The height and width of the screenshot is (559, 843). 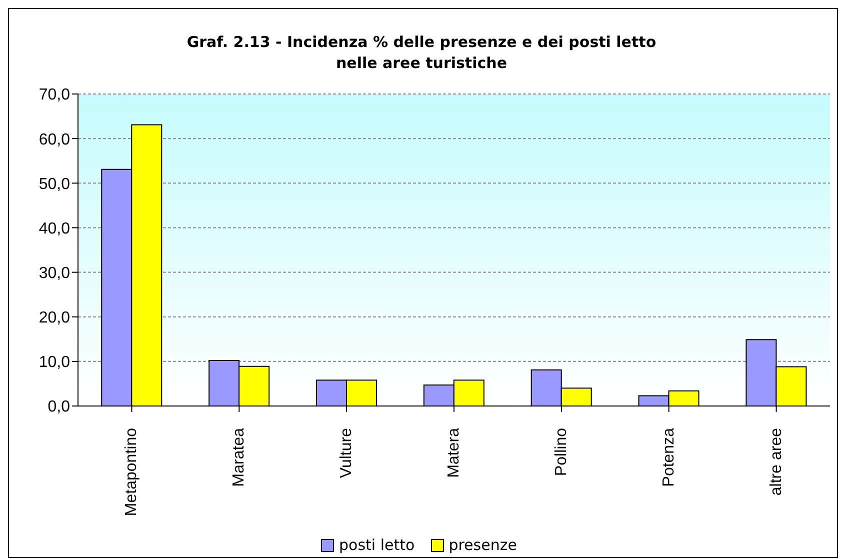 What do you see at coordinates (131, 472) in the screenshot?
I see `x-tick-label: Metapontino` at bounding box center [131, 472].